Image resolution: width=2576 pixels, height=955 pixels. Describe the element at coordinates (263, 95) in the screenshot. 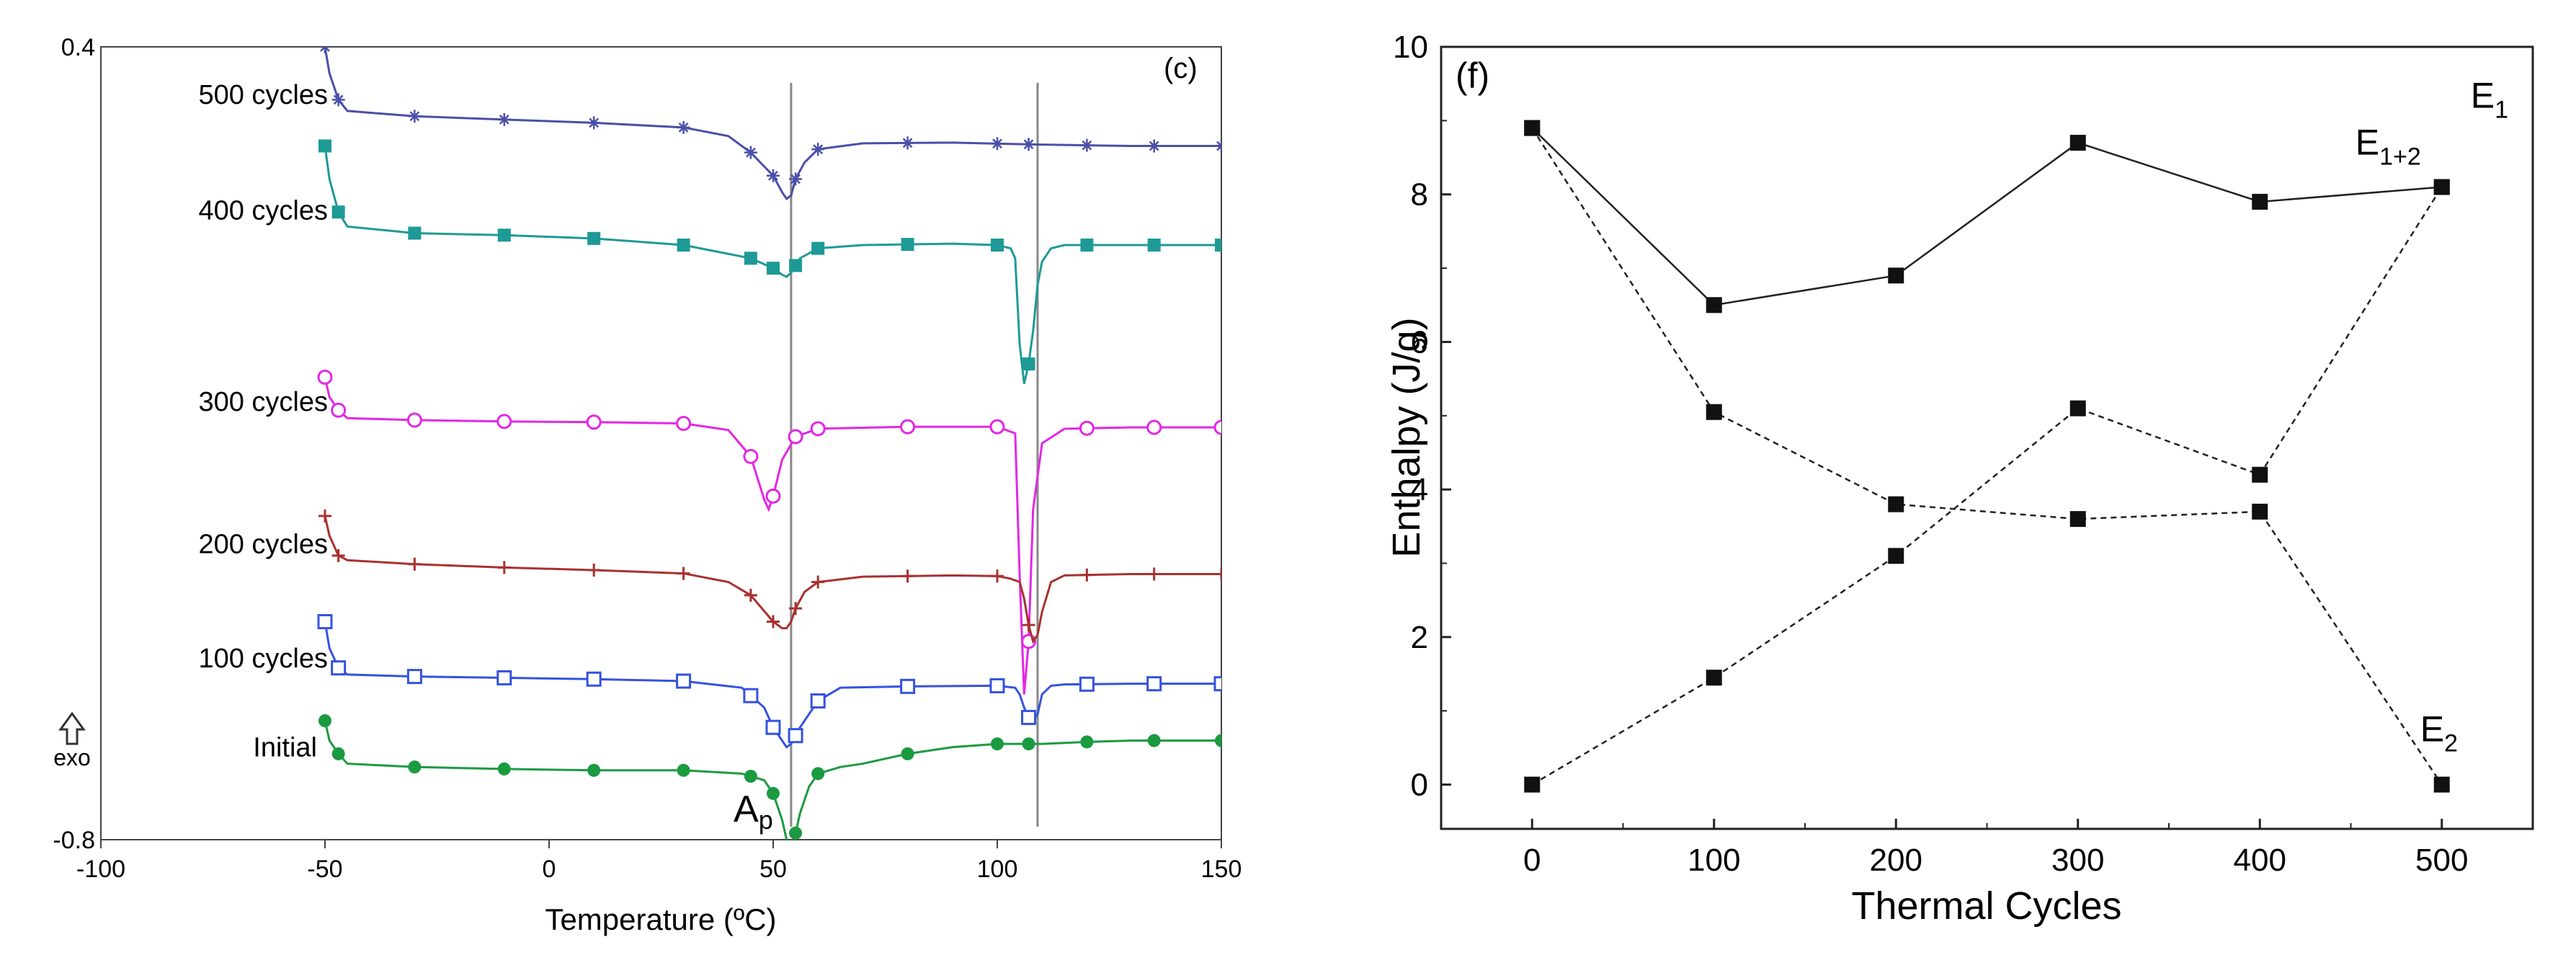

I see `series-label: 500 cycles` at that location.